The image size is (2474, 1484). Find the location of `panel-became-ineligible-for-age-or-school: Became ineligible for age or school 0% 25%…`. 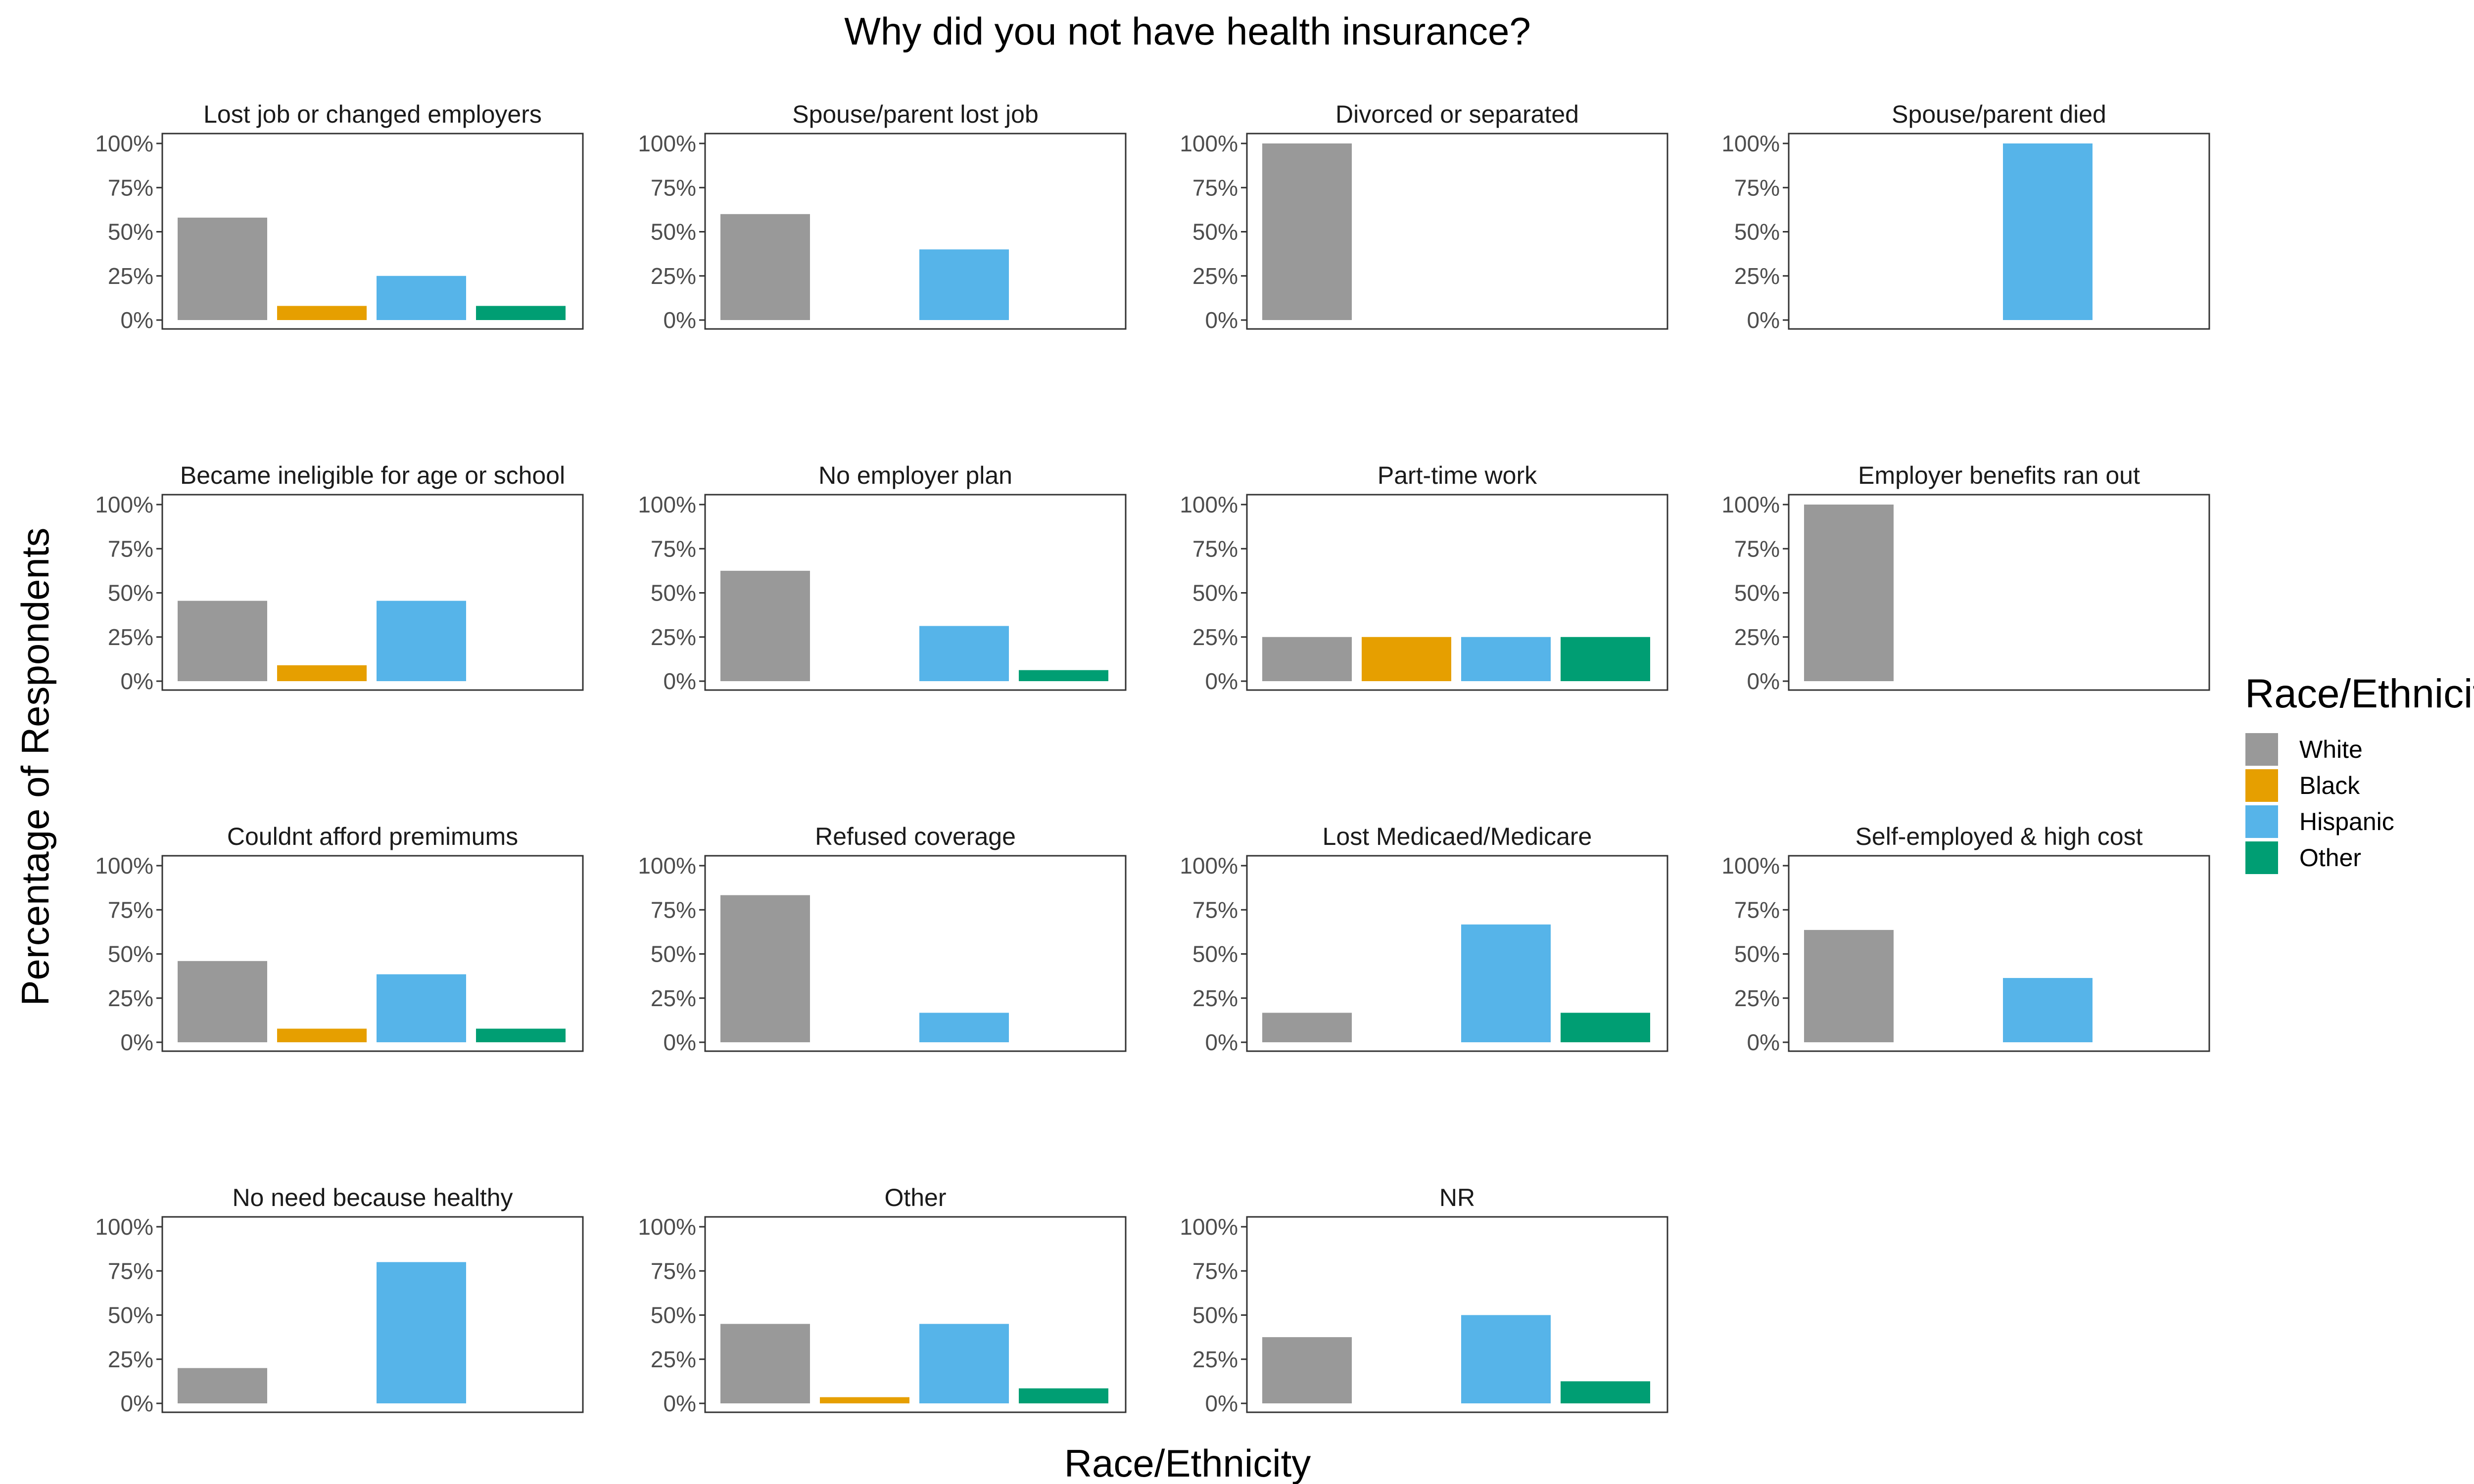

panel-became-ineligible-for-age-or-school: Became ineligible for age or school 0% 25%… is located at coordinates (339, 578).